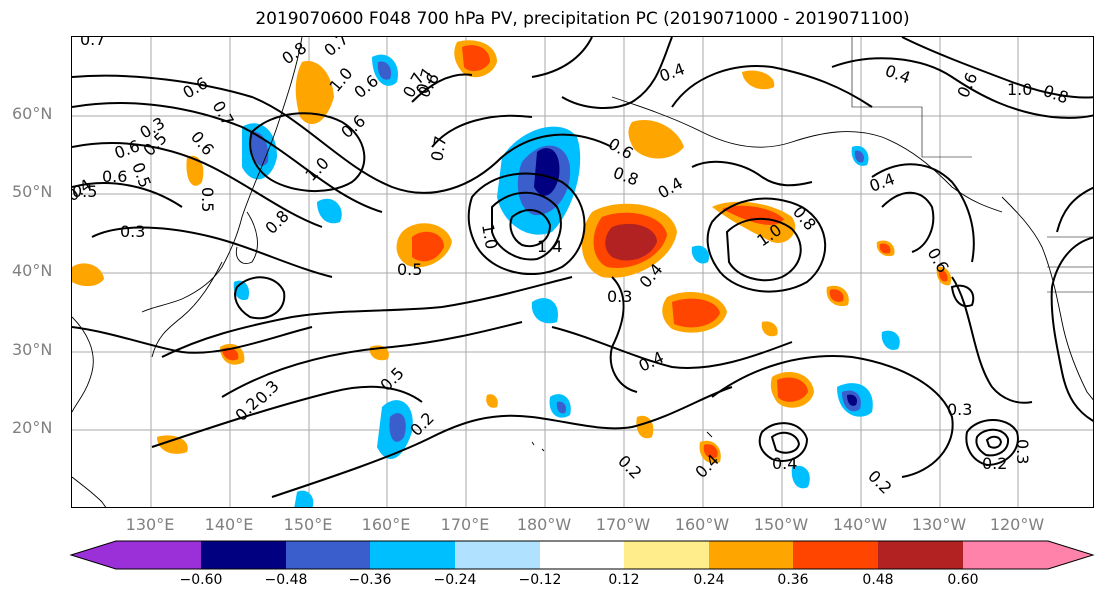  What do you see at coordinates (781, 524) in the screenshot?
I see `lon-label: 150°W` at bounding box center [781, 524].